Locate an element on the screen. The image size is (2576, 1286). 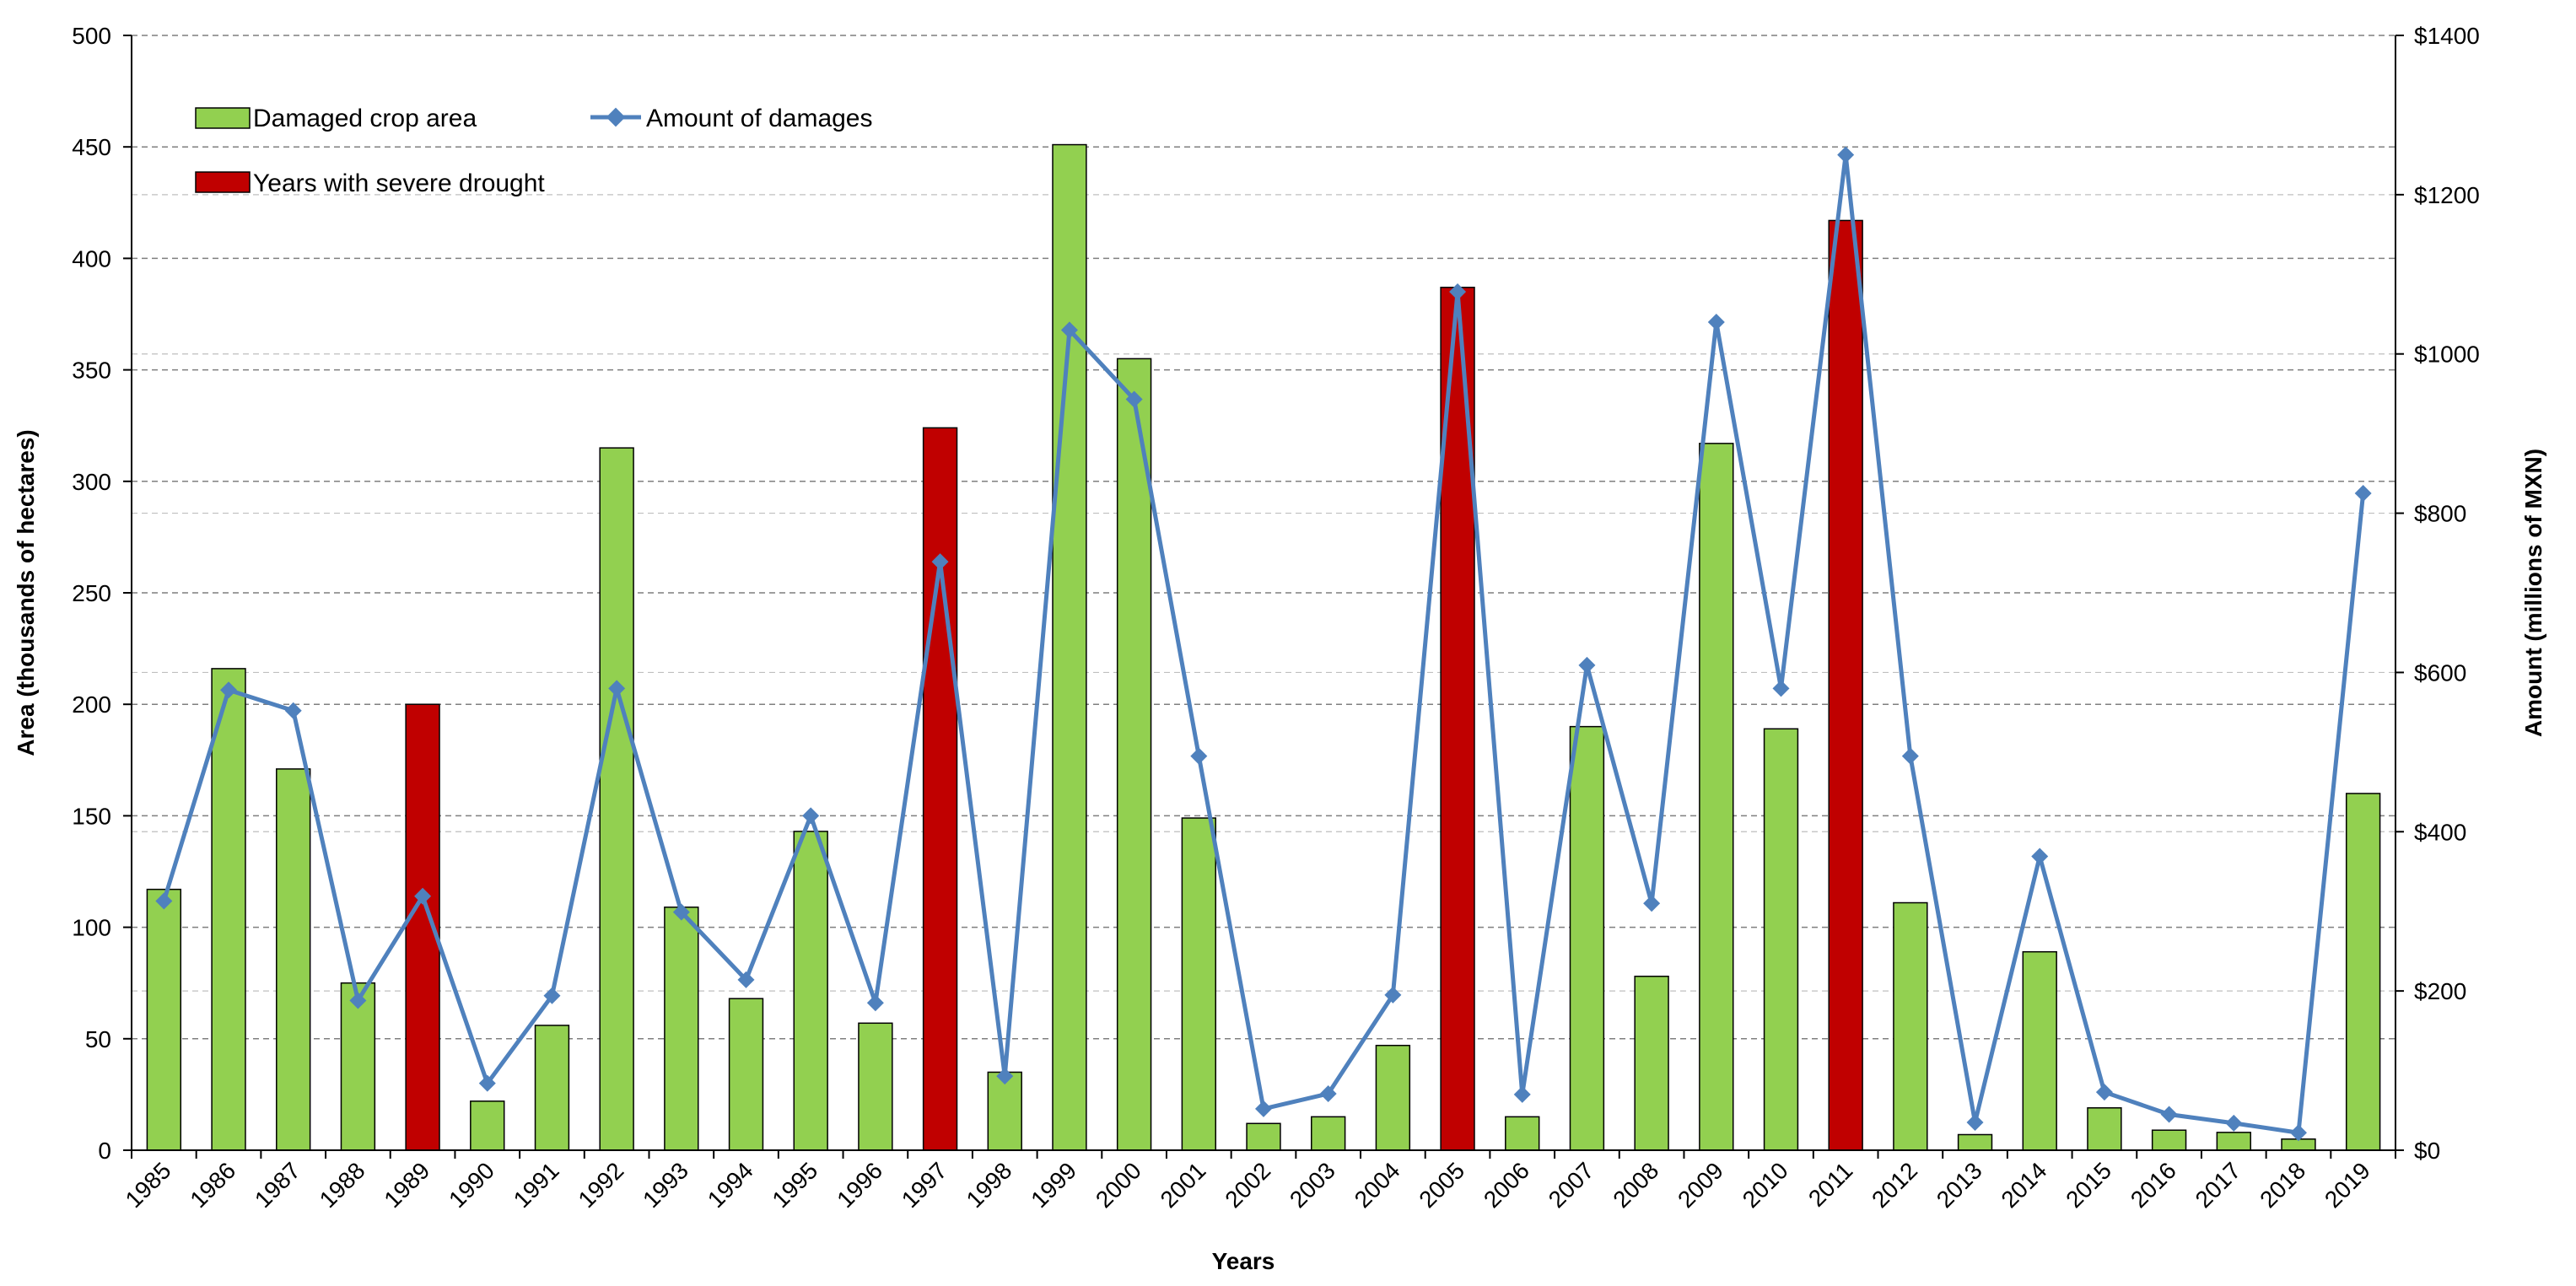
y-tick-label-right: $400 is located at coordinates (2440, 832).